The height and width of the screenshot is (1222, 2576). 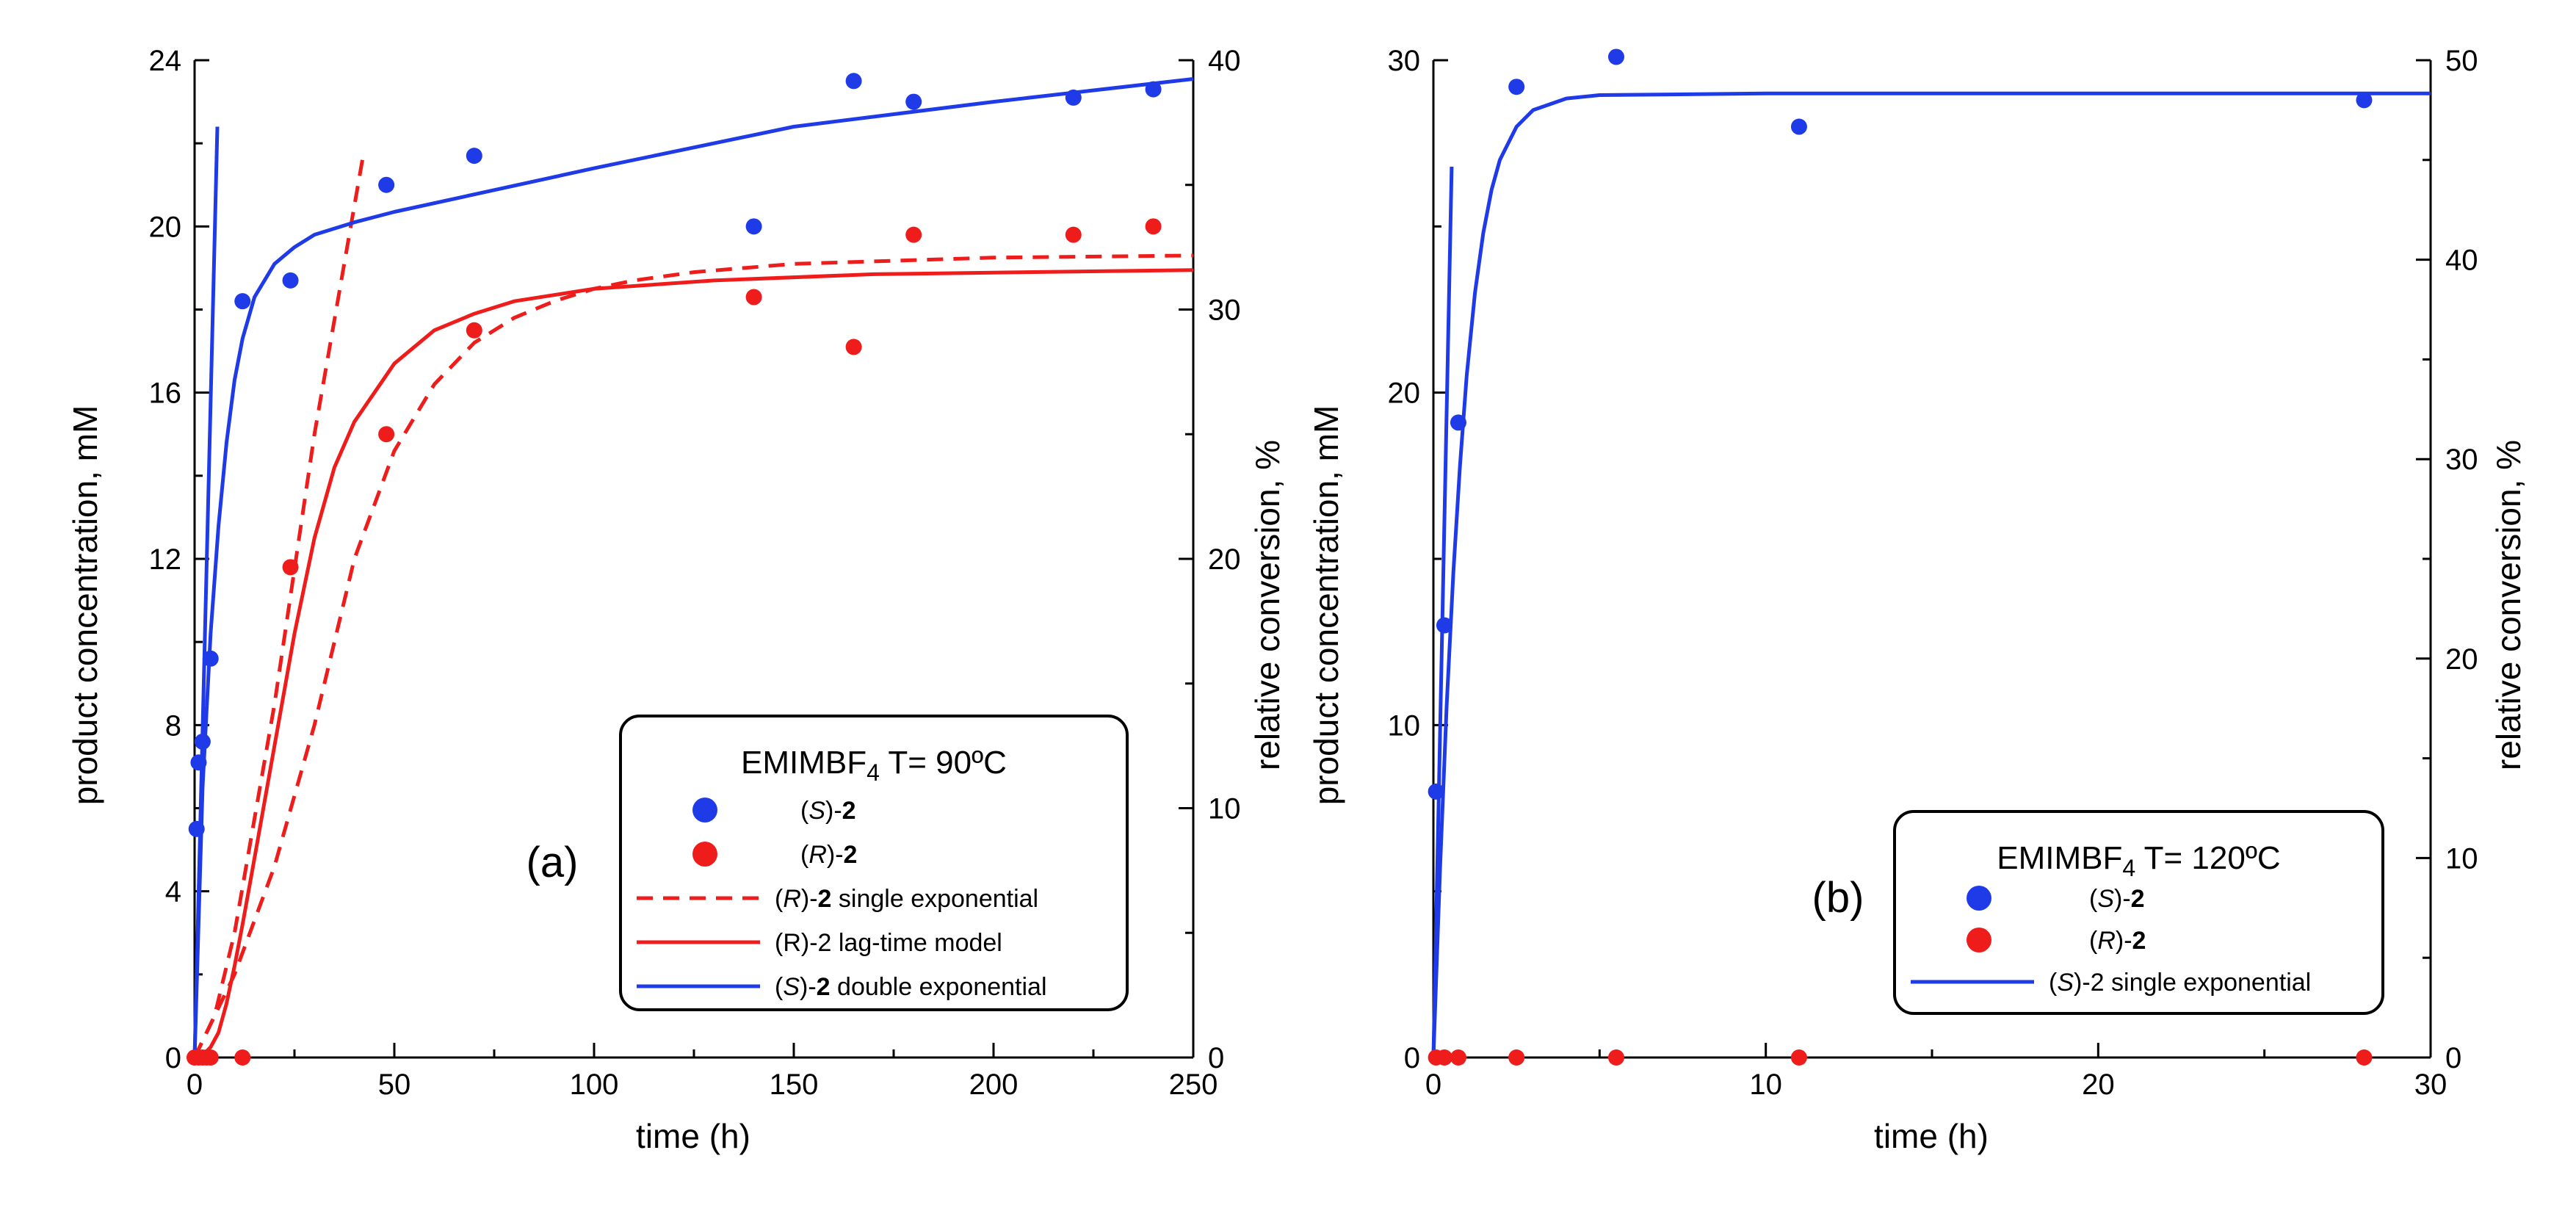 I want to click on x-tick-label: 200, so click(x=994, y=1085).